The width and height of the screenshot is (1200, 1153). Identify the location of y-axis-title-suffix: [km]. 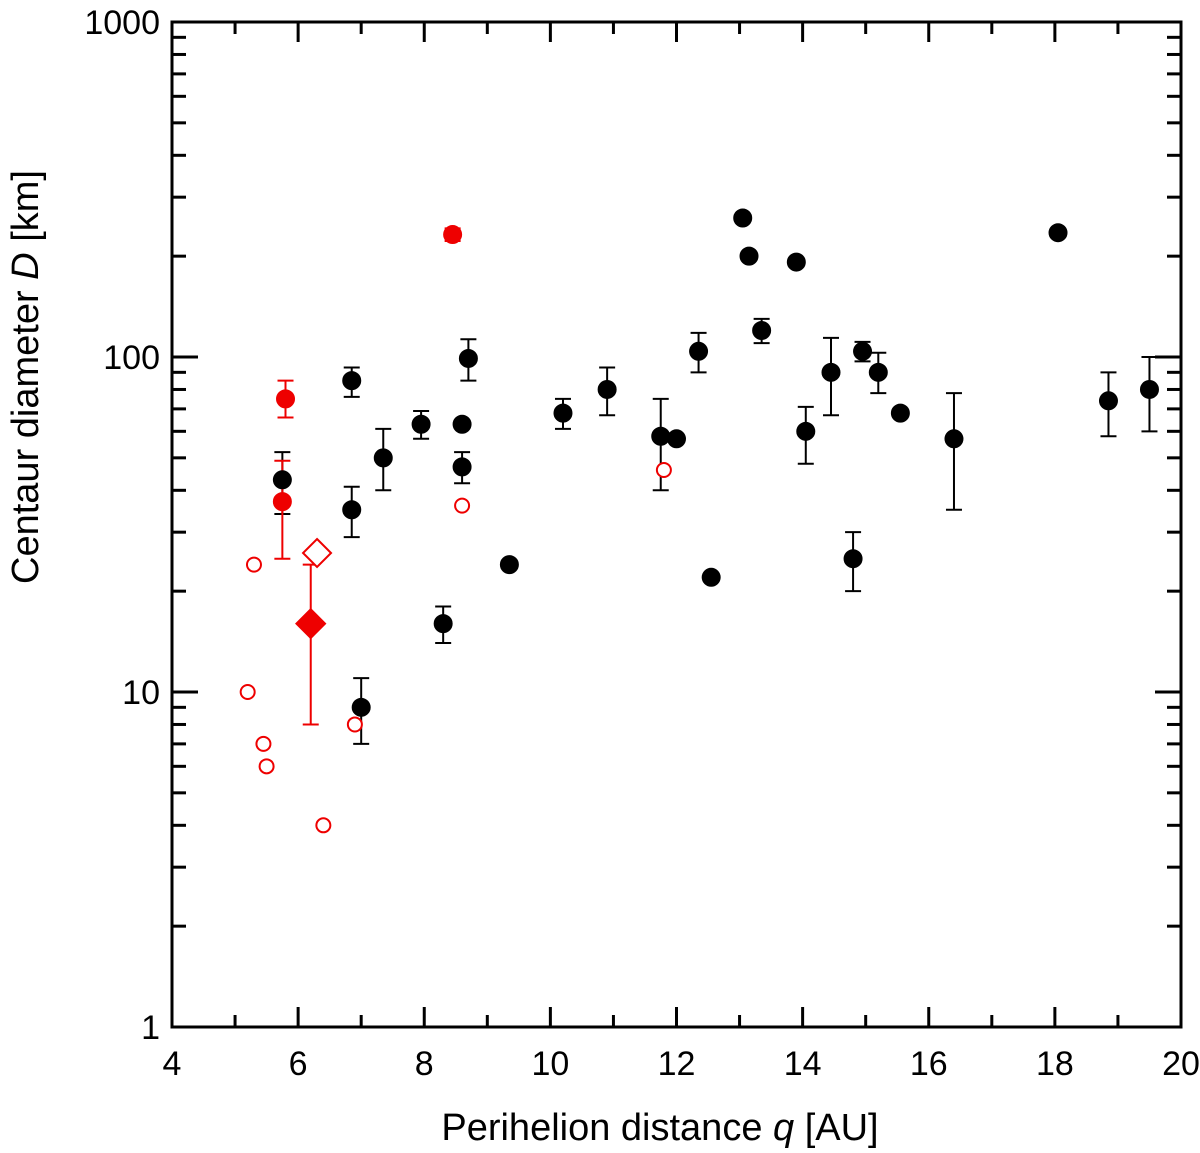
(26, 211).